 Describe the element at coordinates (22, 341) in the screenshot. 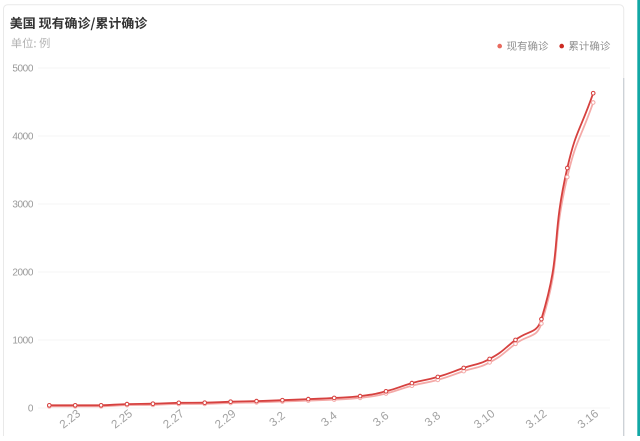

I see `svg-text: 1000` at that location.